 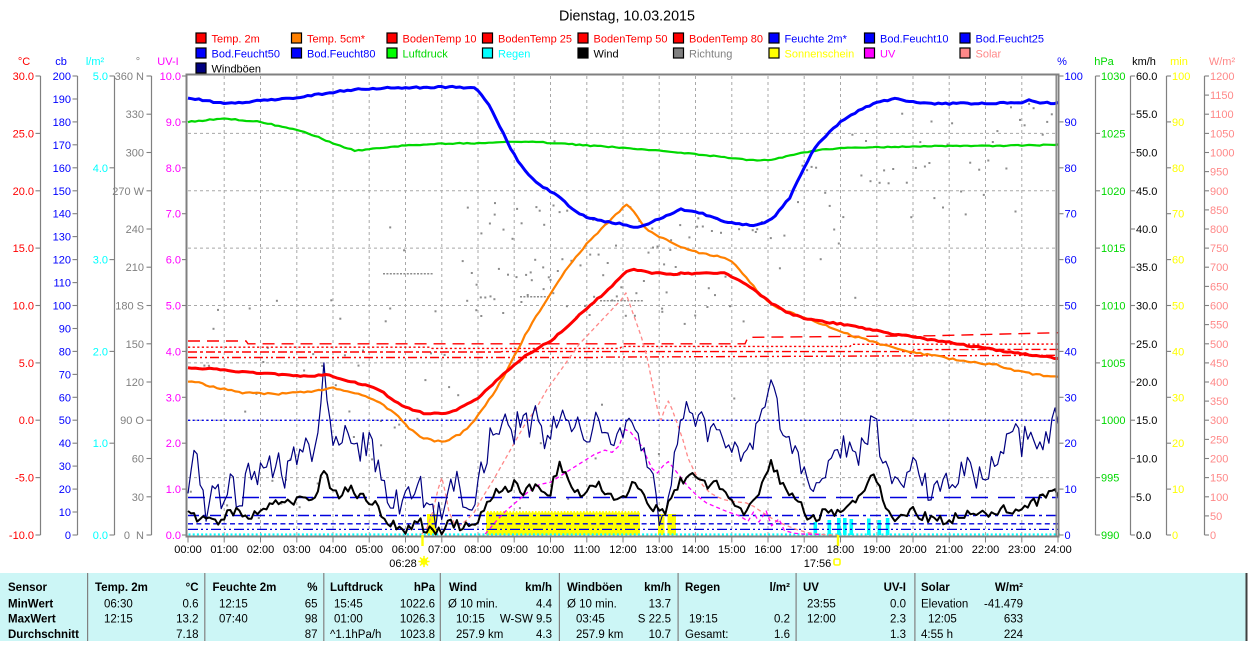 What do you see at coordinates (65, 444) in the screenshot?
I see `svg-text: 40` at bounding box center [65, 444].